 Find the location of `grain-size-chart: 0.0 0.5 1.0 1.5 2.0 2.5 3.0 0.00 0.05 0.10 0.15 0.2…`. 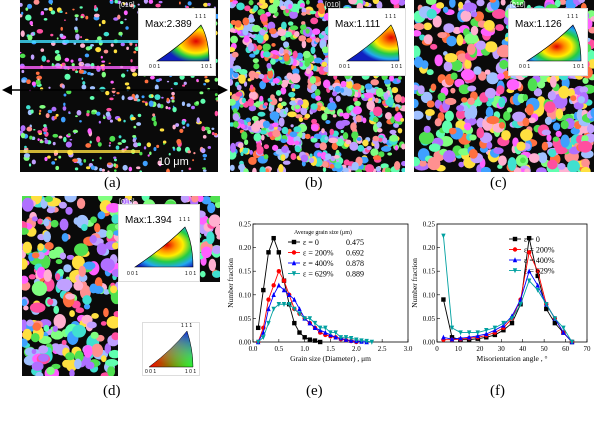

grain-size-chart: 0.0 0.5 1.0 1.5 2.0 2.5 3.0 0.00 0.05 0.10 0.15 0.2… is located at coordinates (319, 292).